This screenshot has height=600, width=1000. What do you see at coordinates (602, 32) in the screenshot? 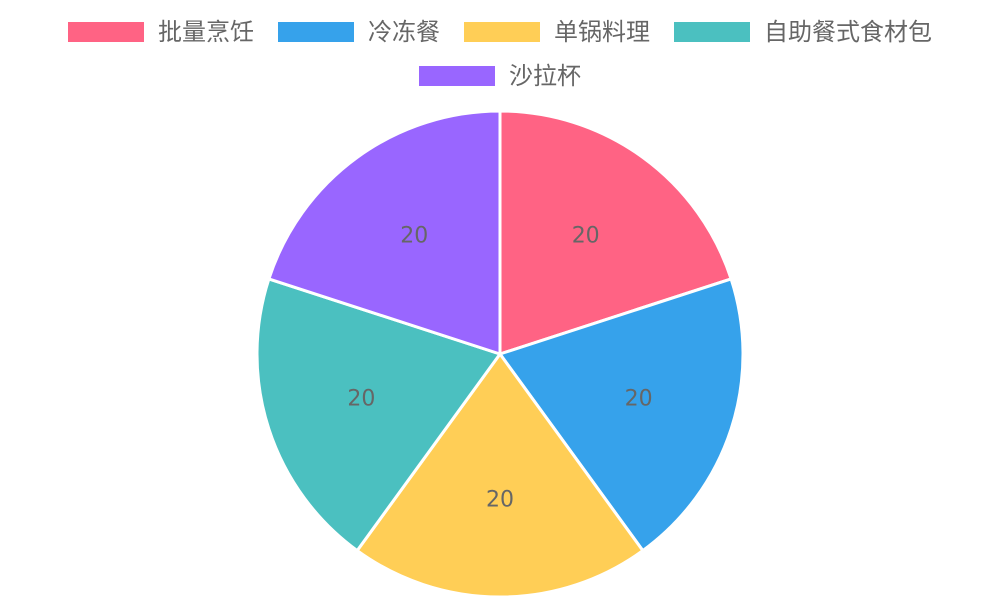
I see `legend-label: 单锅料理` at bounding box center [602, 32].